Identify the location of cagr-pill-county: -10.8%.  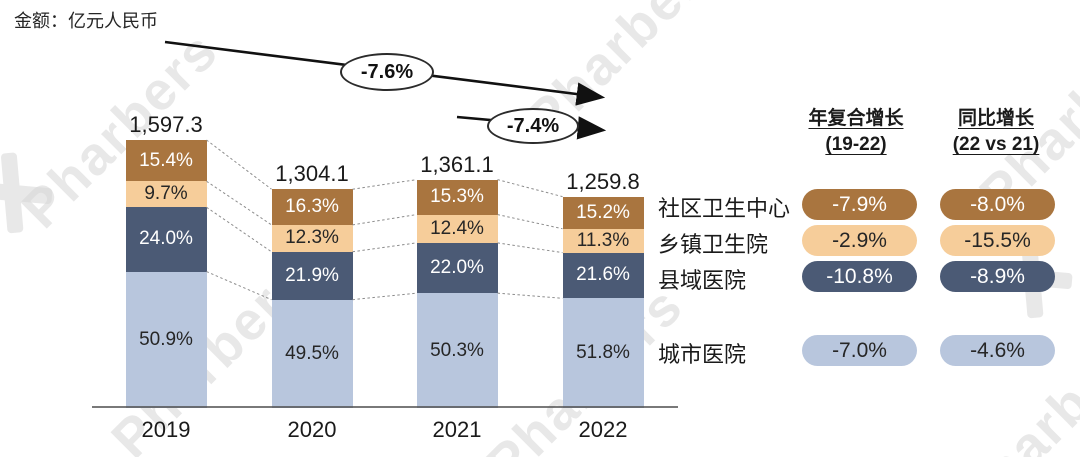
(859, 276).